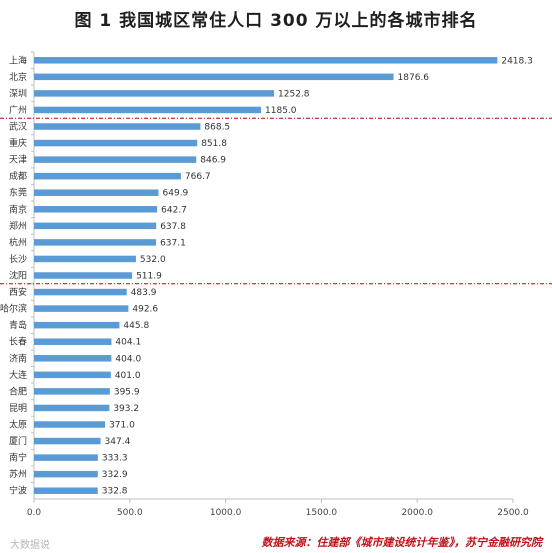  I want to click on value-label: 483.9, so click(144, 293).